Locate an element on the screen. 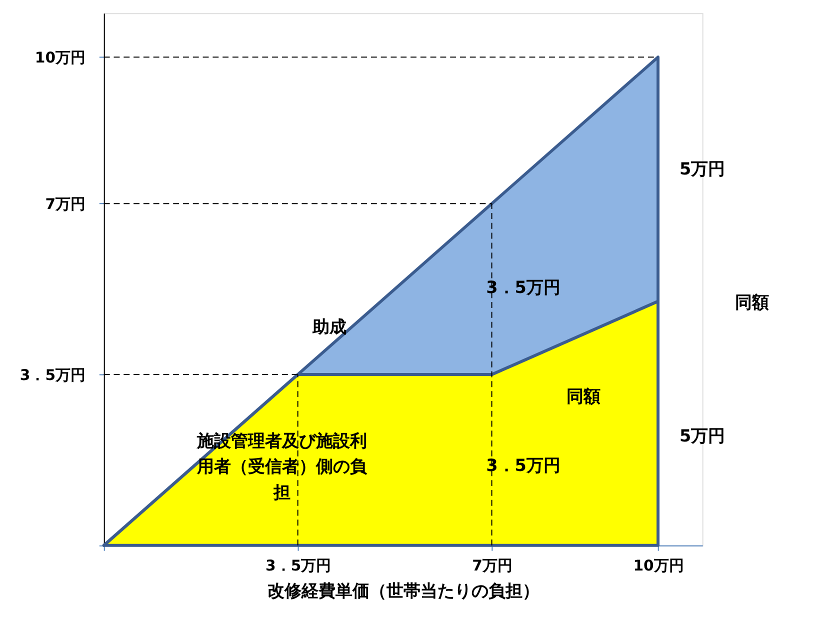 This screenshot has width=828, height=631. x-axis-title: 改修経費単価（世帯当たりの負担） is located at coordinates (404, 590).